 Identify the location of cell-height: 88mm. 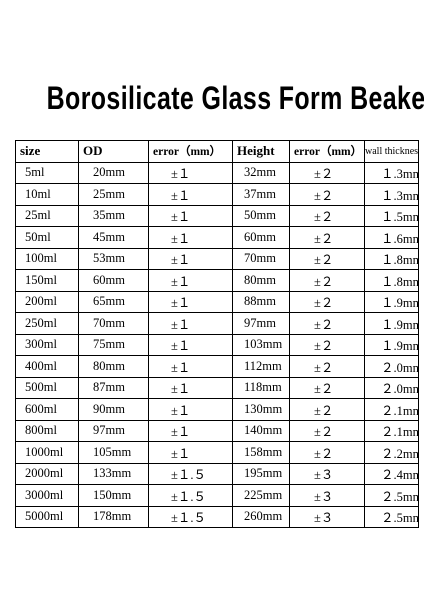
(261, 301).